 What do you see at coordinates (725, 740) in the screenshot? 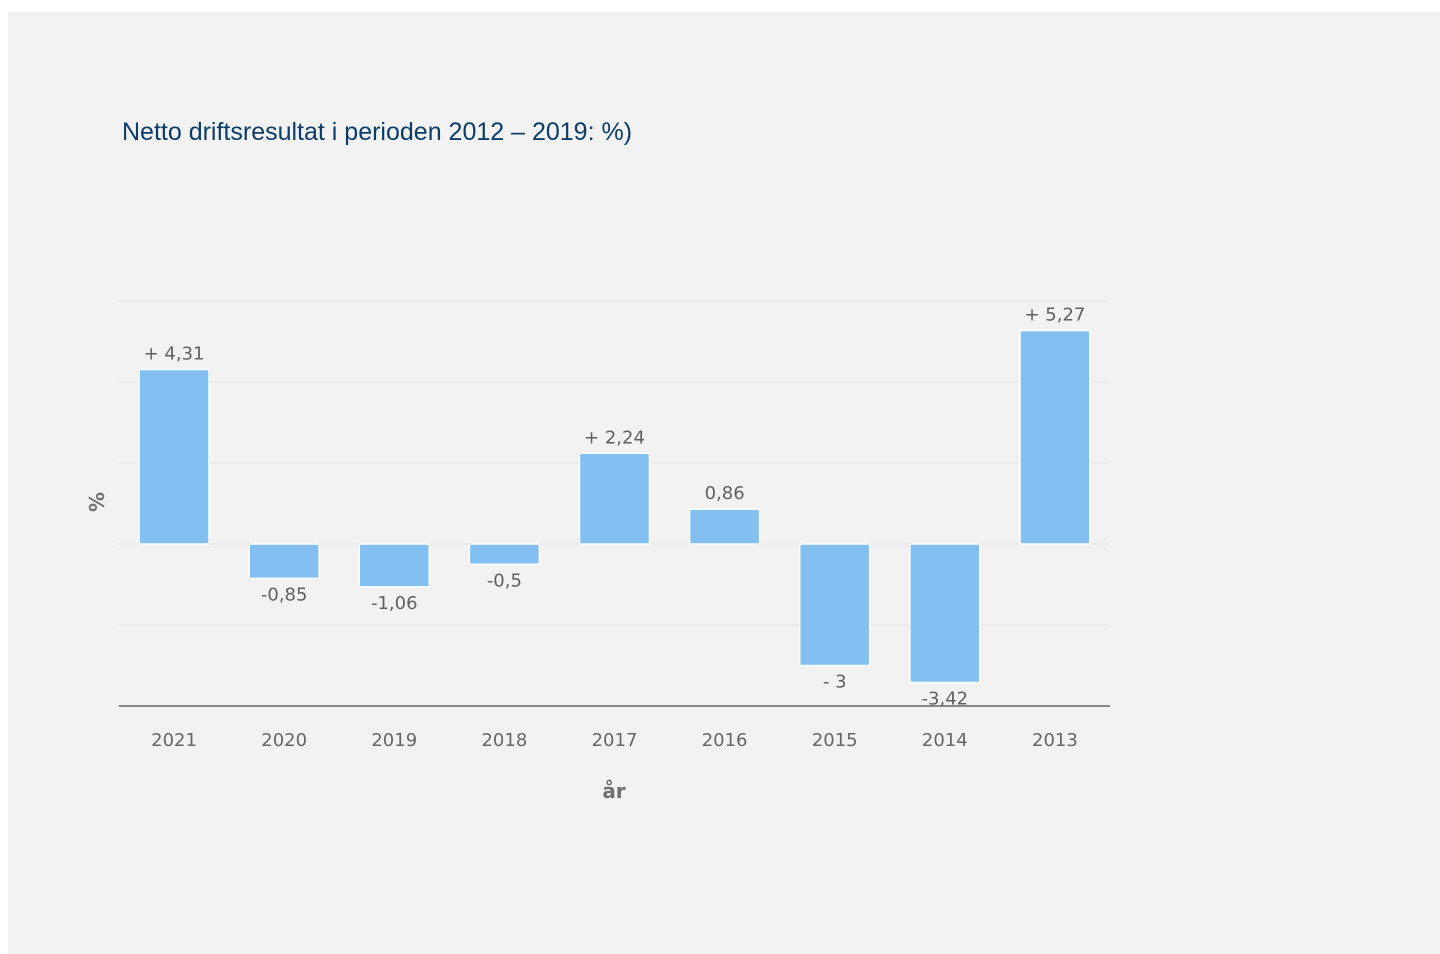
I see `x-tick-2016: 2016` at bounding box center [725, 740].